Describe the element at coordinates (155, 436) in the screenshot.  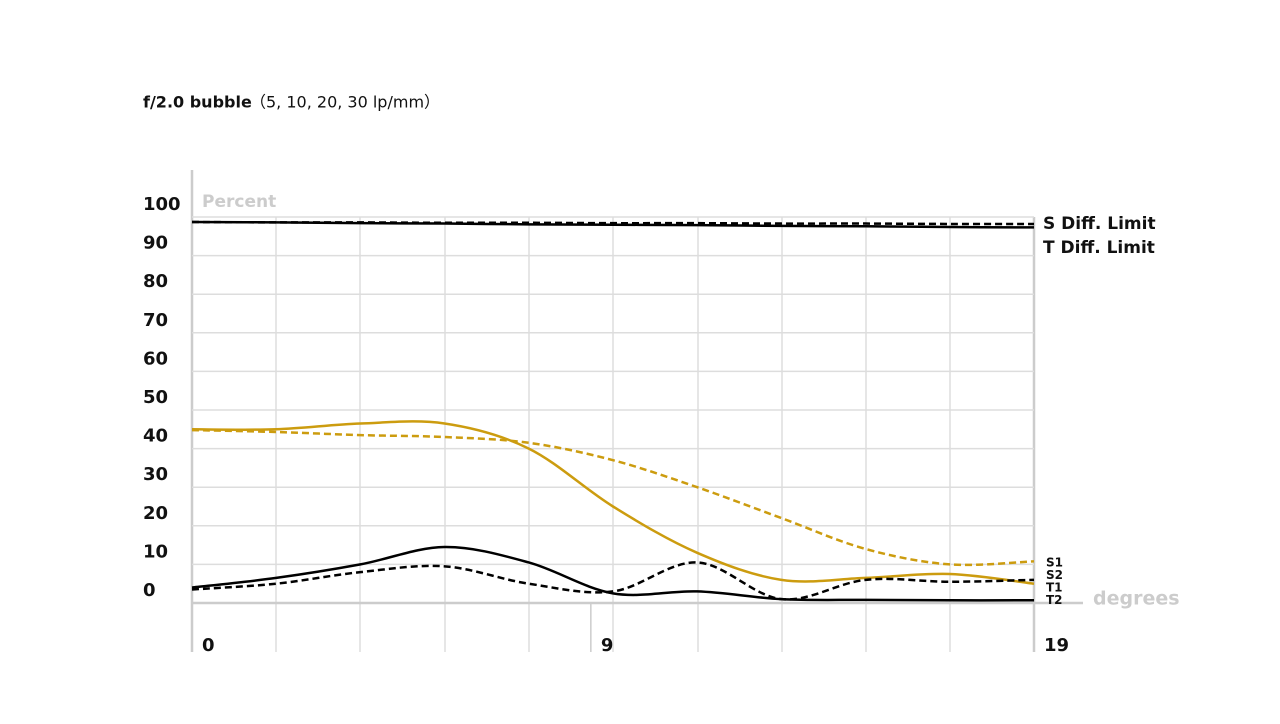
I see `y-tick-label: 40` at that location.